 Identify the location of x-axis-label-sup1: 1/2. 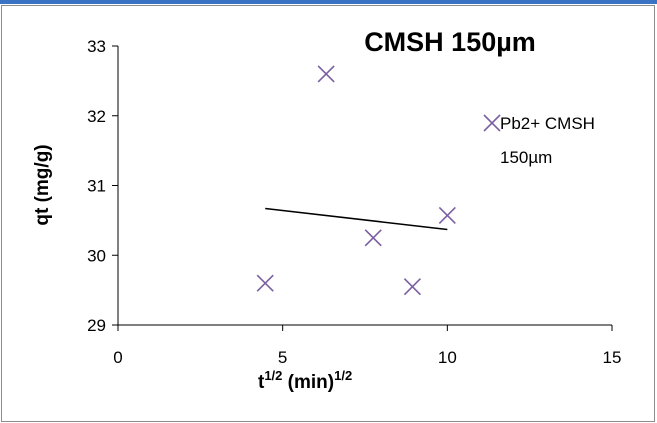
(273, 375).